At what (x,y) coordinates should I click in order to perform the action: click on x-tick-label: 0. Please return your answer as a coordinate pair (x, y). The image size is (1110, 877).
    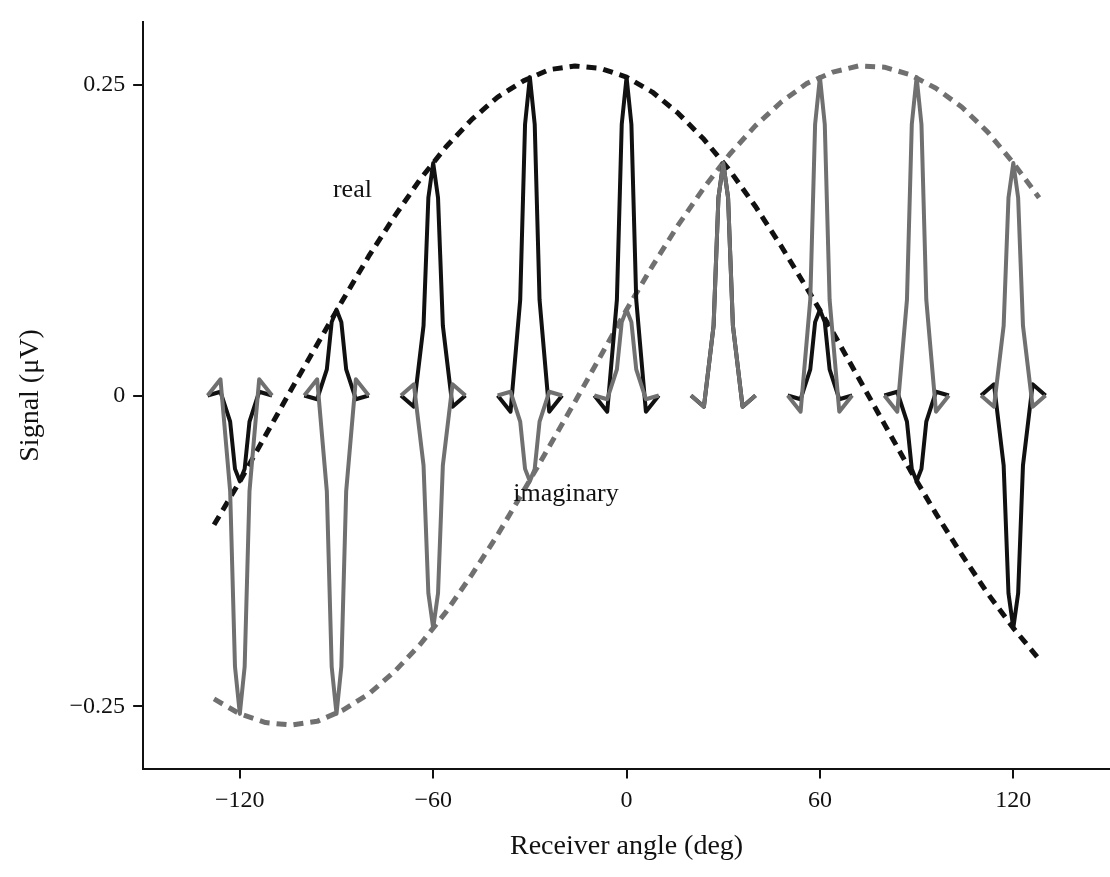
    Looking at the image, I should click on (626, 799).